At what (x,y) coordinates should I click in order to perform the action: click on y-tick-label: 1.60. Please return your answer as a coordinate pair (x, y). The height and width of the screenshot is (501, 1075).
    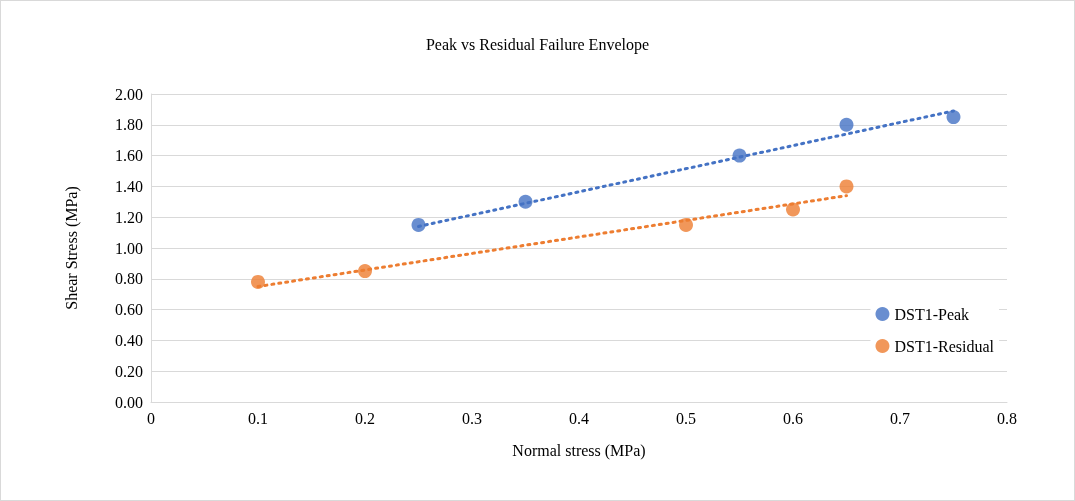
    Looking at the image, I should click on (129, 156).